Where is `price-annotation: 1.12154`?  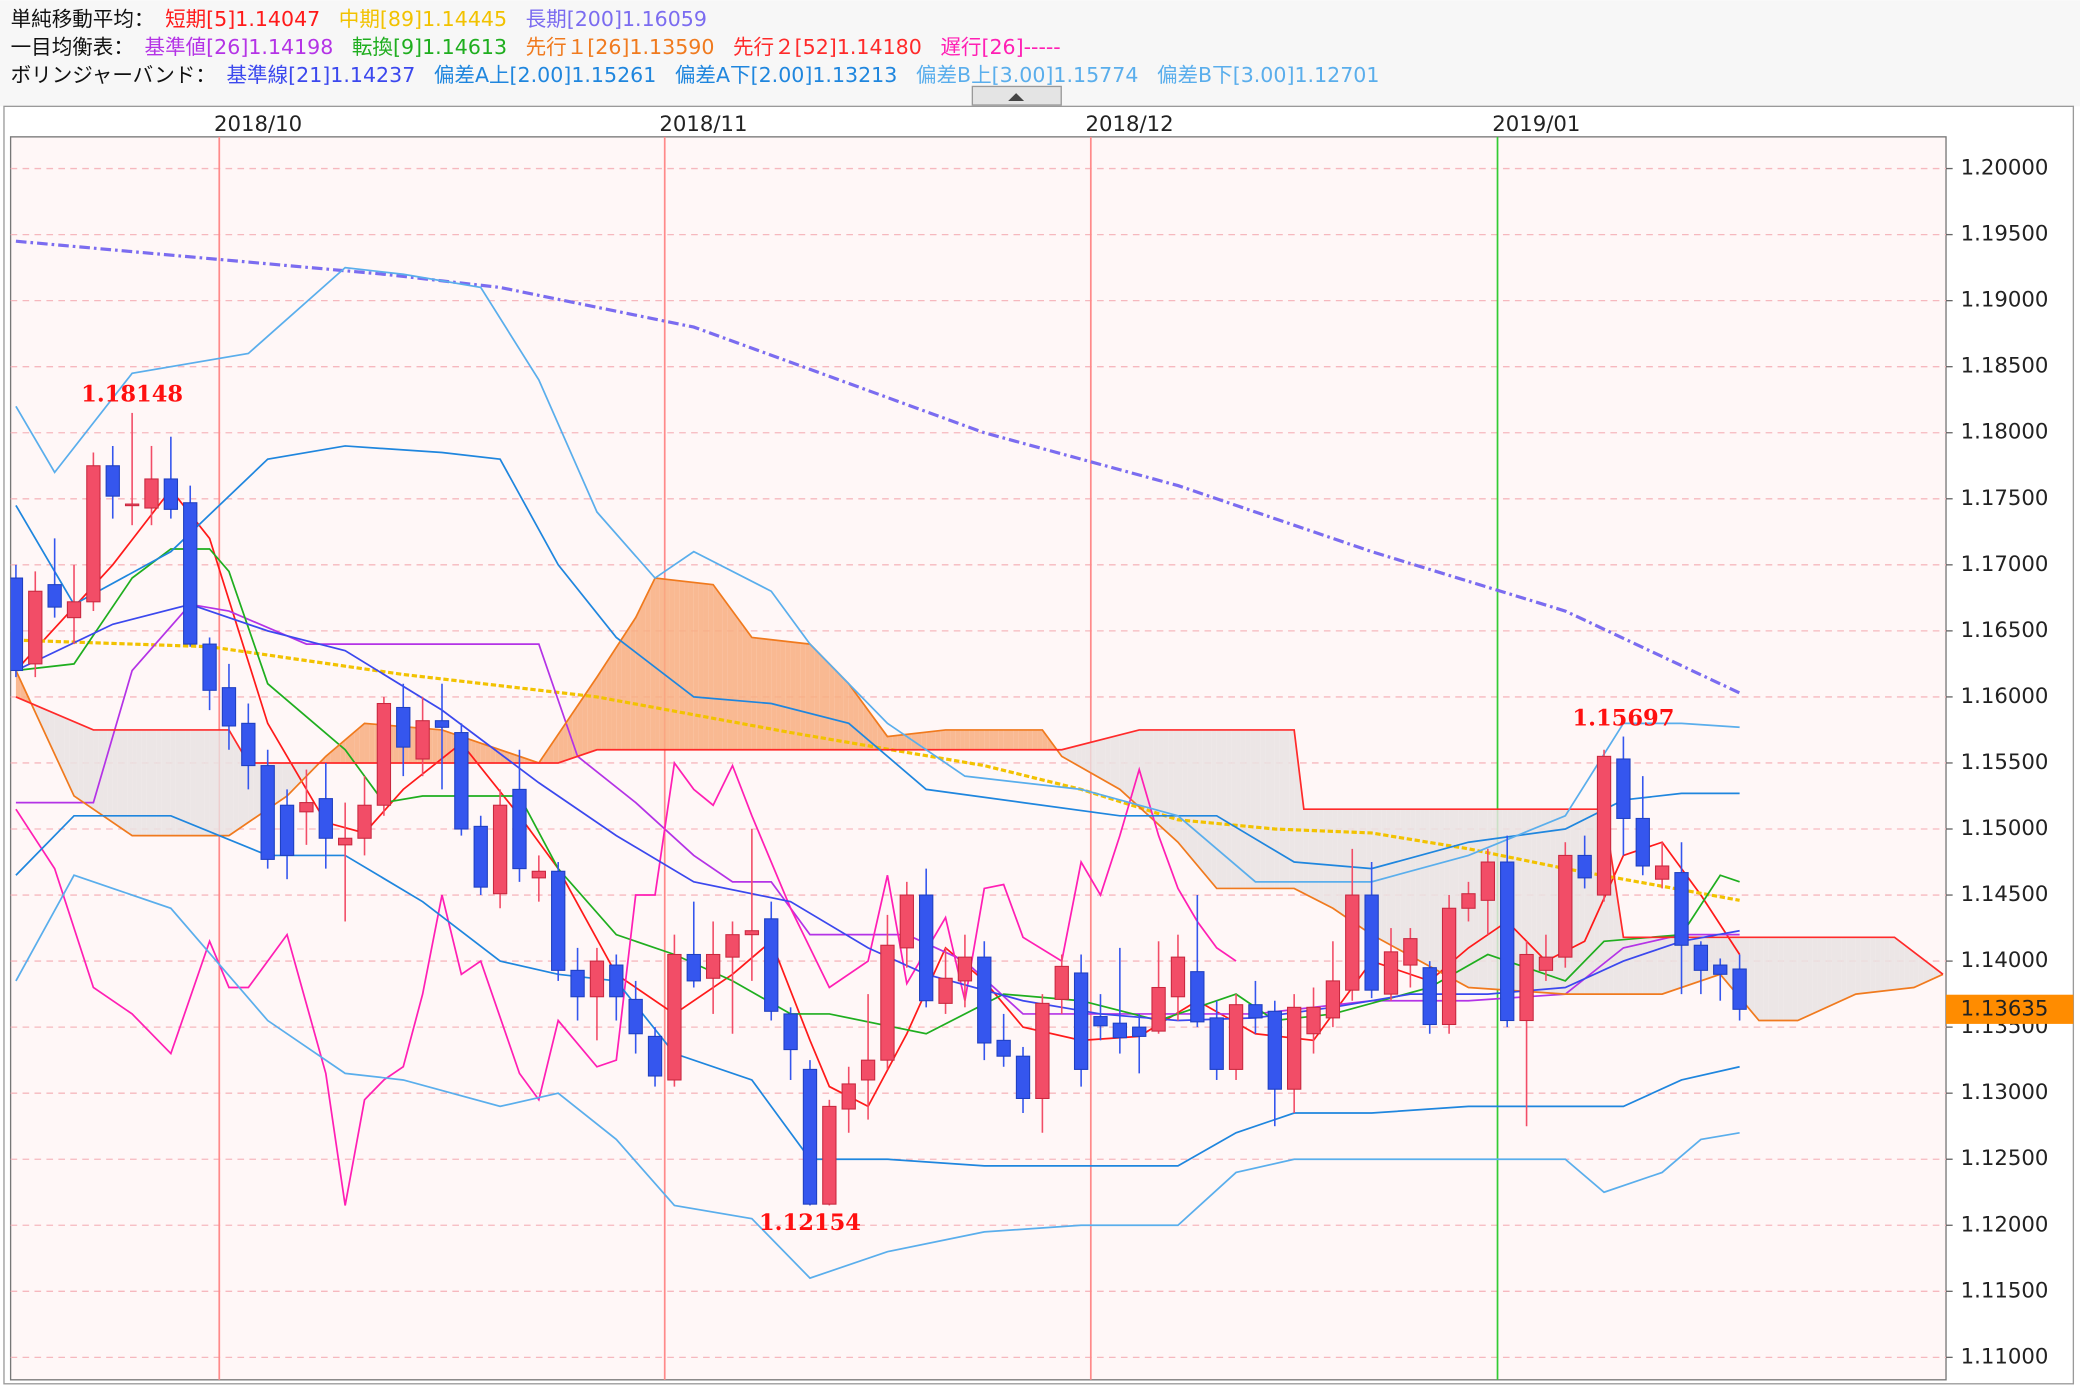
price-annotation: 1.12154 is located at coordinates (810, 1223).